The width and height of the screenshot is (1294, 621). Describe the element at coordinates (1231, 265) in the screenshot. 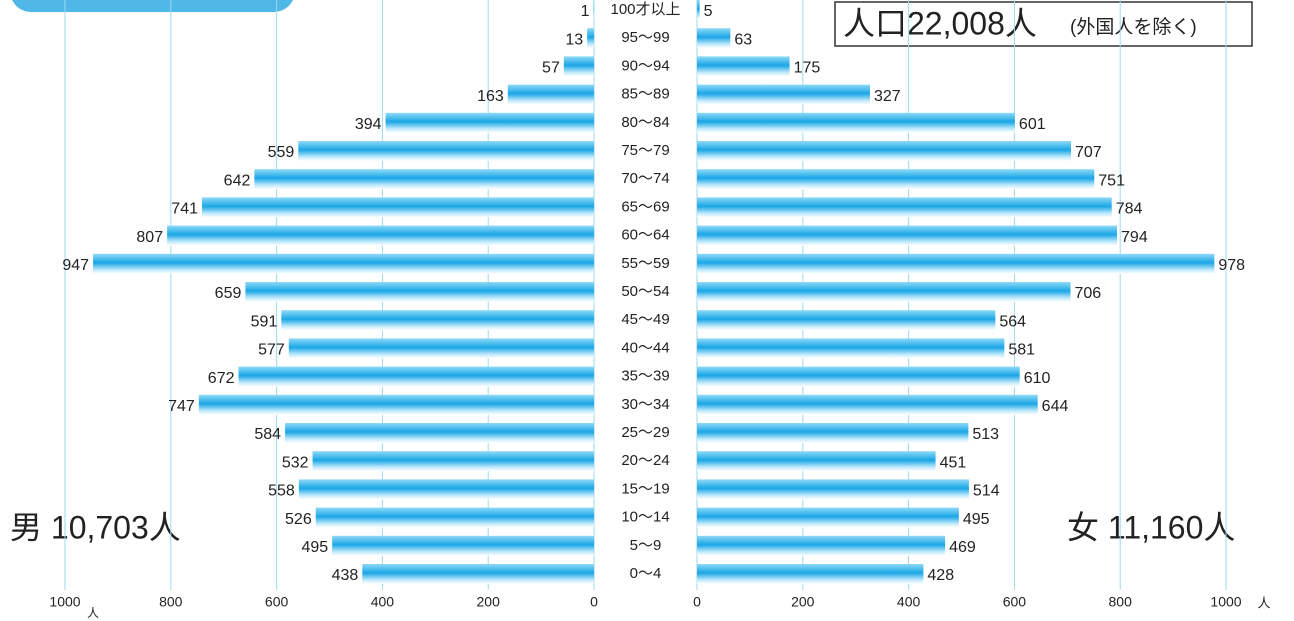

I see `value-label: 978` at that location.